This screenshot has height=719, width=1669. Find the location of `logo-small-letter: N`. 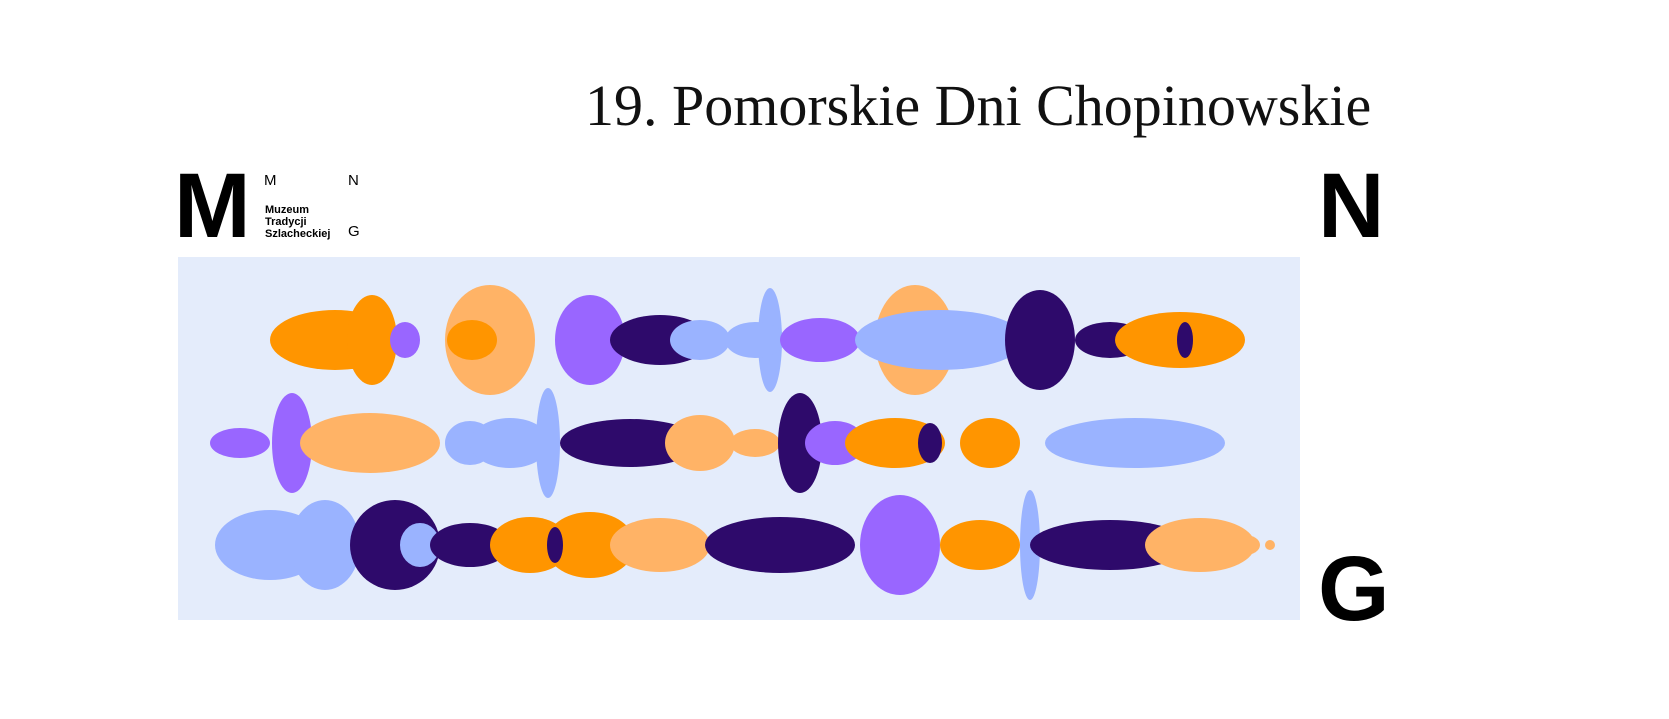

logo-small-letter: N is located at coordinates (353, 180).